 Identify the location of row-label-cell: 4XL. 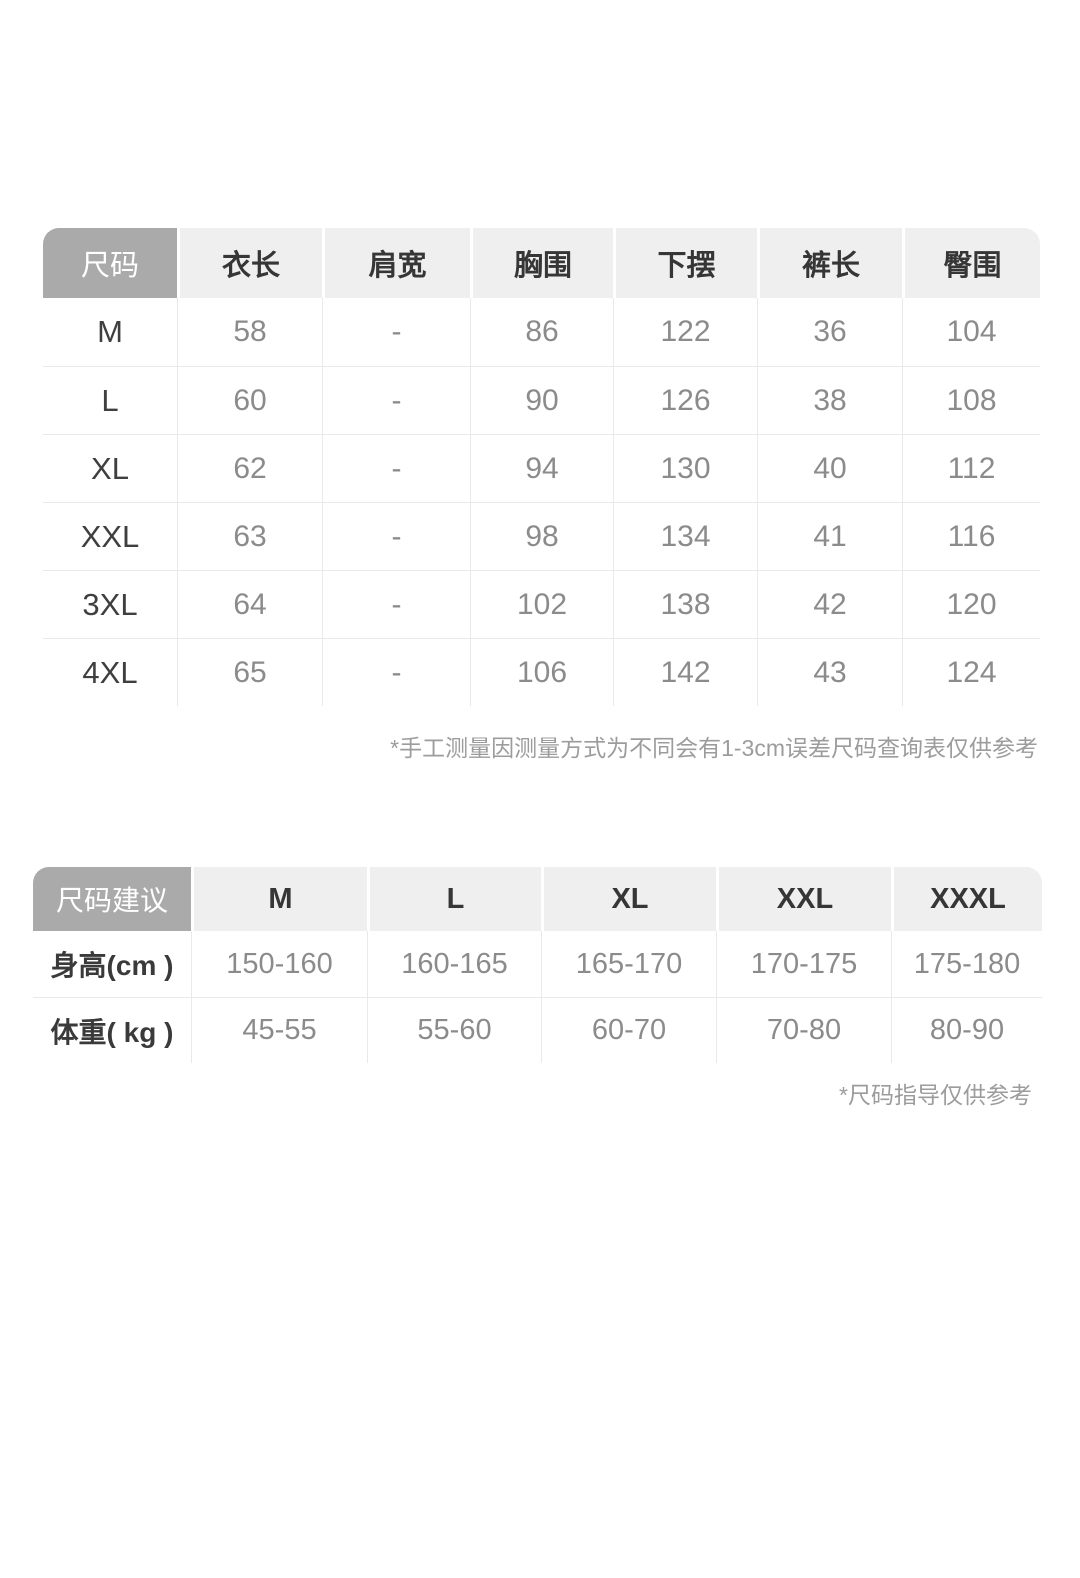
(110, 672).